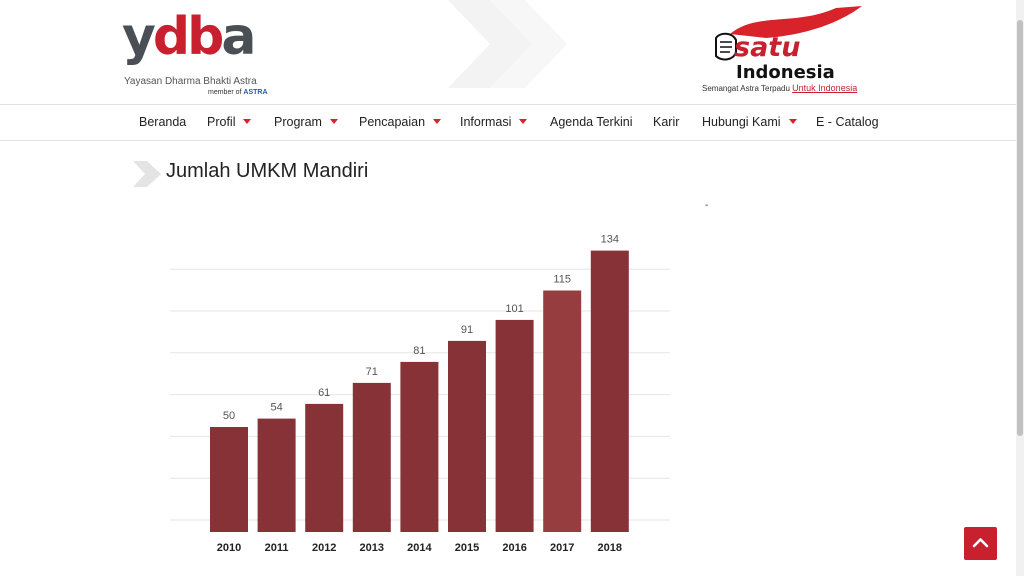 The width and height of the screenshot is (1024, 576). What do you see at coordinates (190, 81) in the screenshot?
I see `logo-organization-name: Yayasan Dharma Bhakti Astra` at bounding box center [190, 81].